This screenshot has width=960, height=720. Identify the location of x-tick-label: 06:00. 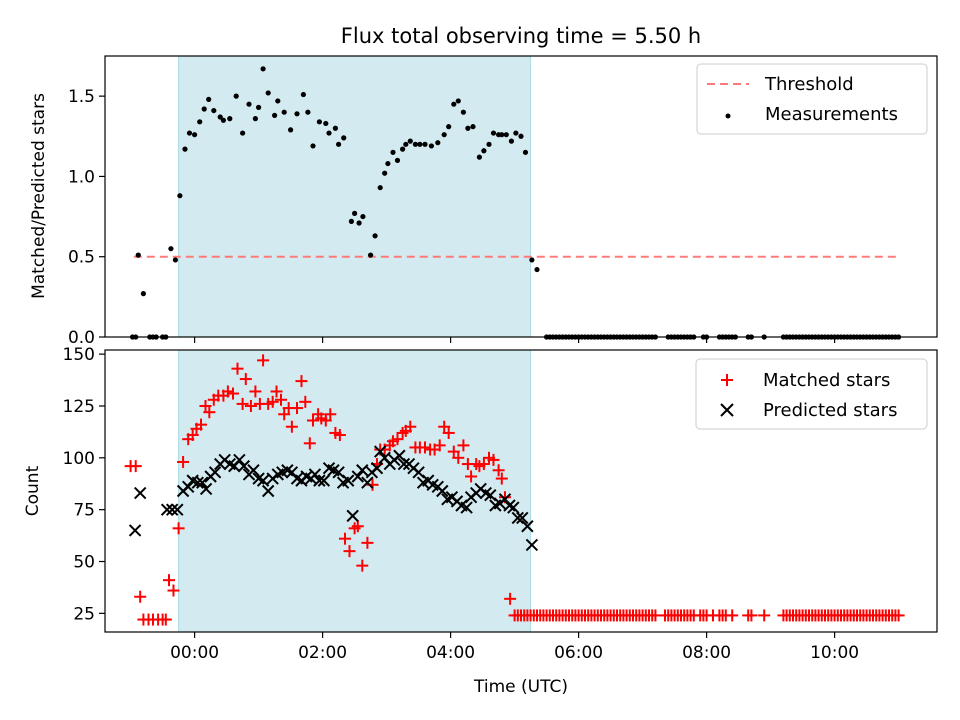
(578, 653).